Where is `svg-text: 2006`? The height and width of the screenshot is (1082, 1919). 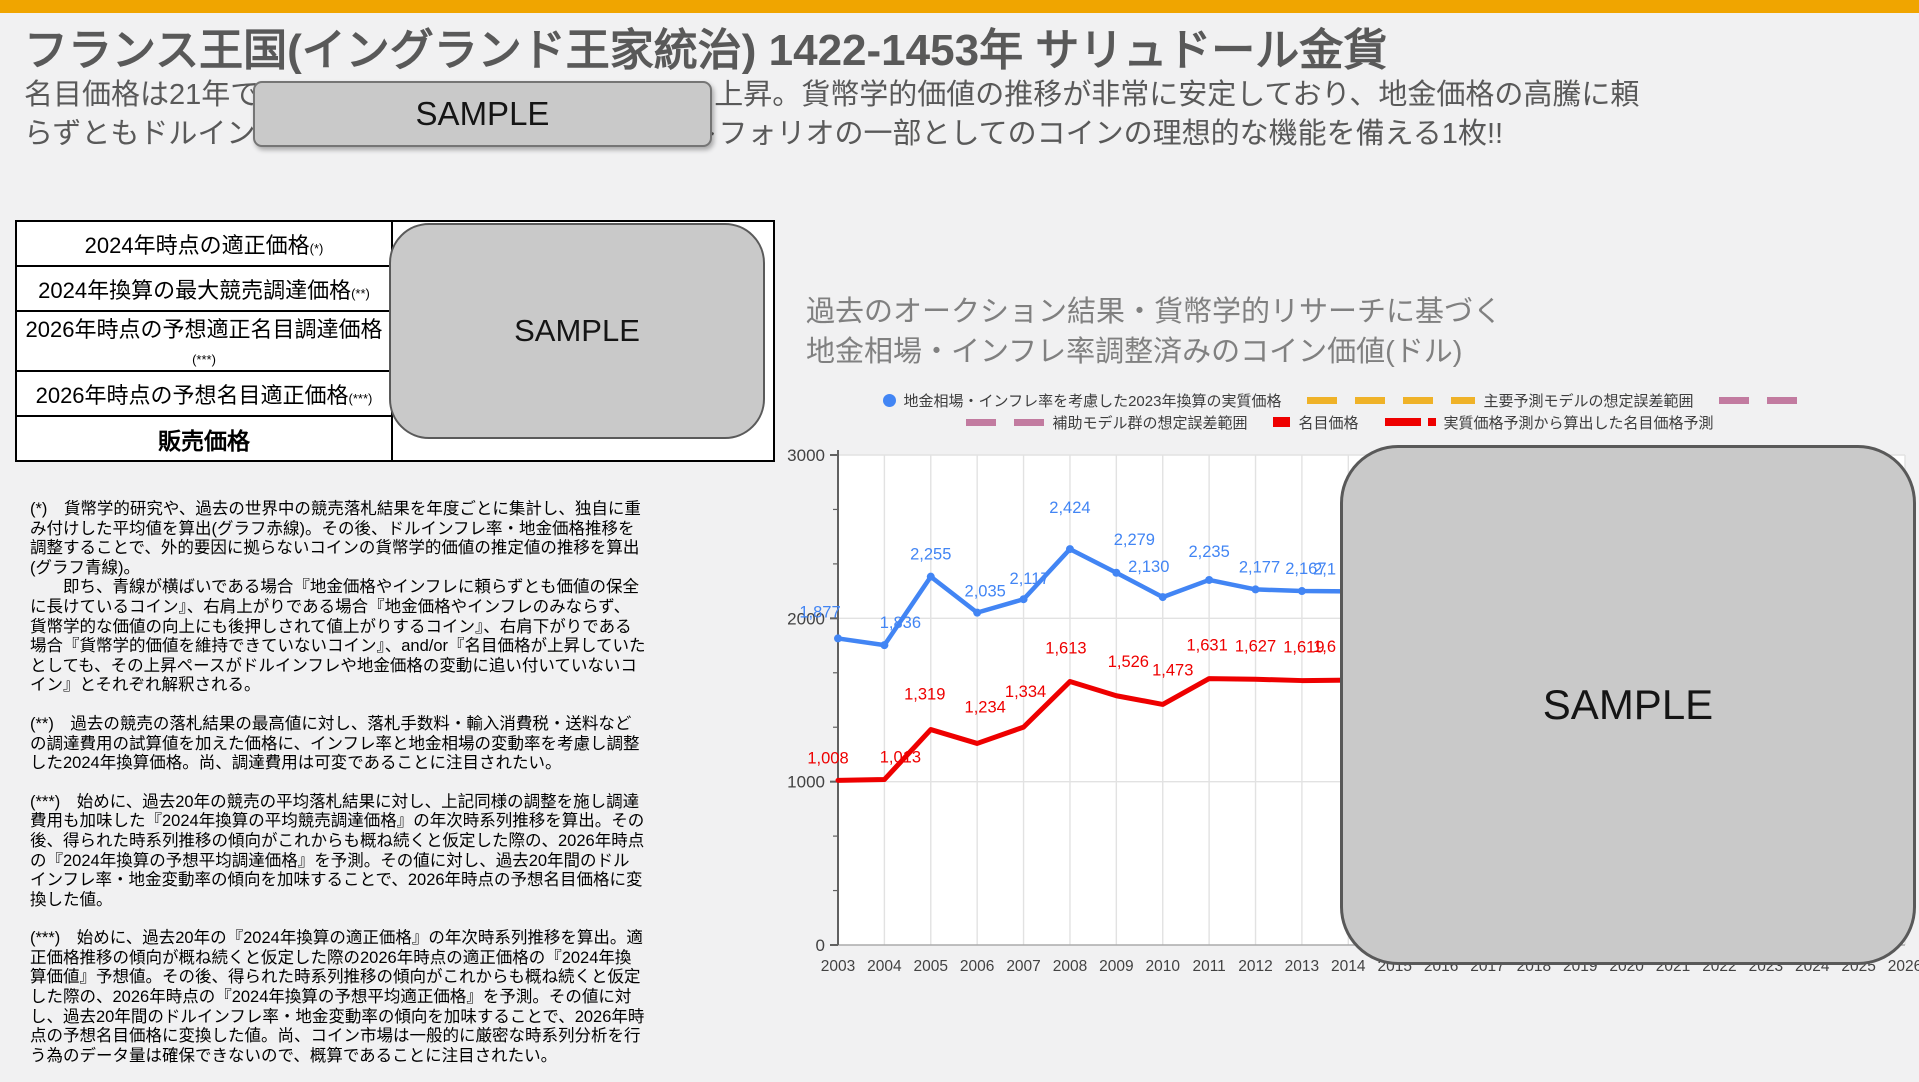
svg-text: 2006 is located at coordinates (977, 966).